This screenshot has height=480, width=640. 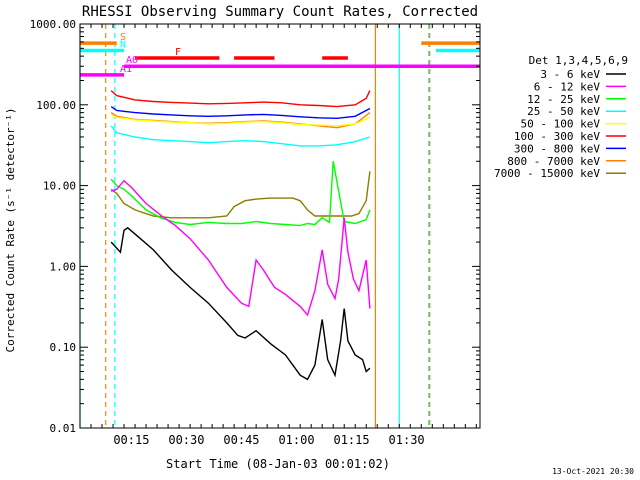 I want to click on series-line-3-6-kev, so click(x=240, y=303).